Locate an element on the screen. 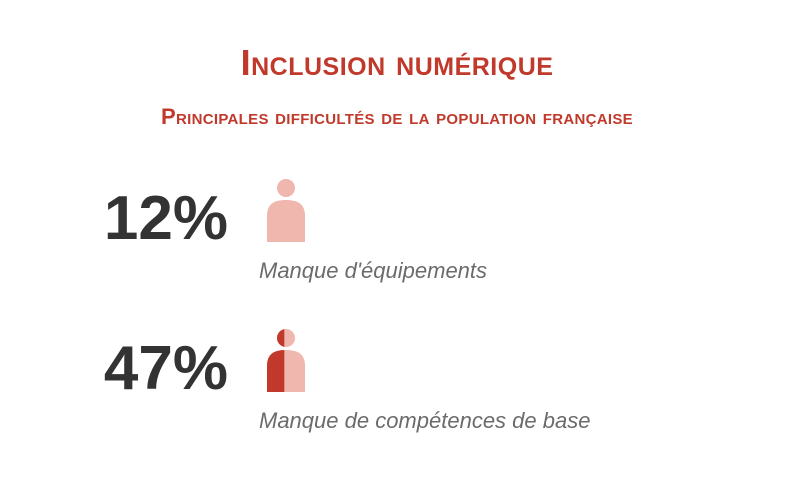  stat-caption: Manque de compétences de base is located at coordinates (425, 420).